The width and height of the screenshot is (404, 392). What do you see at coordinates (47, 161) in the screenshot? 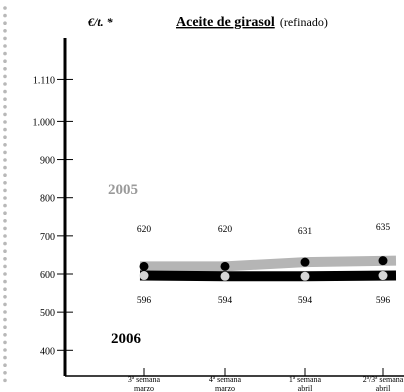
I see `y-tick-label: 900` at bounding box center [47, 161].